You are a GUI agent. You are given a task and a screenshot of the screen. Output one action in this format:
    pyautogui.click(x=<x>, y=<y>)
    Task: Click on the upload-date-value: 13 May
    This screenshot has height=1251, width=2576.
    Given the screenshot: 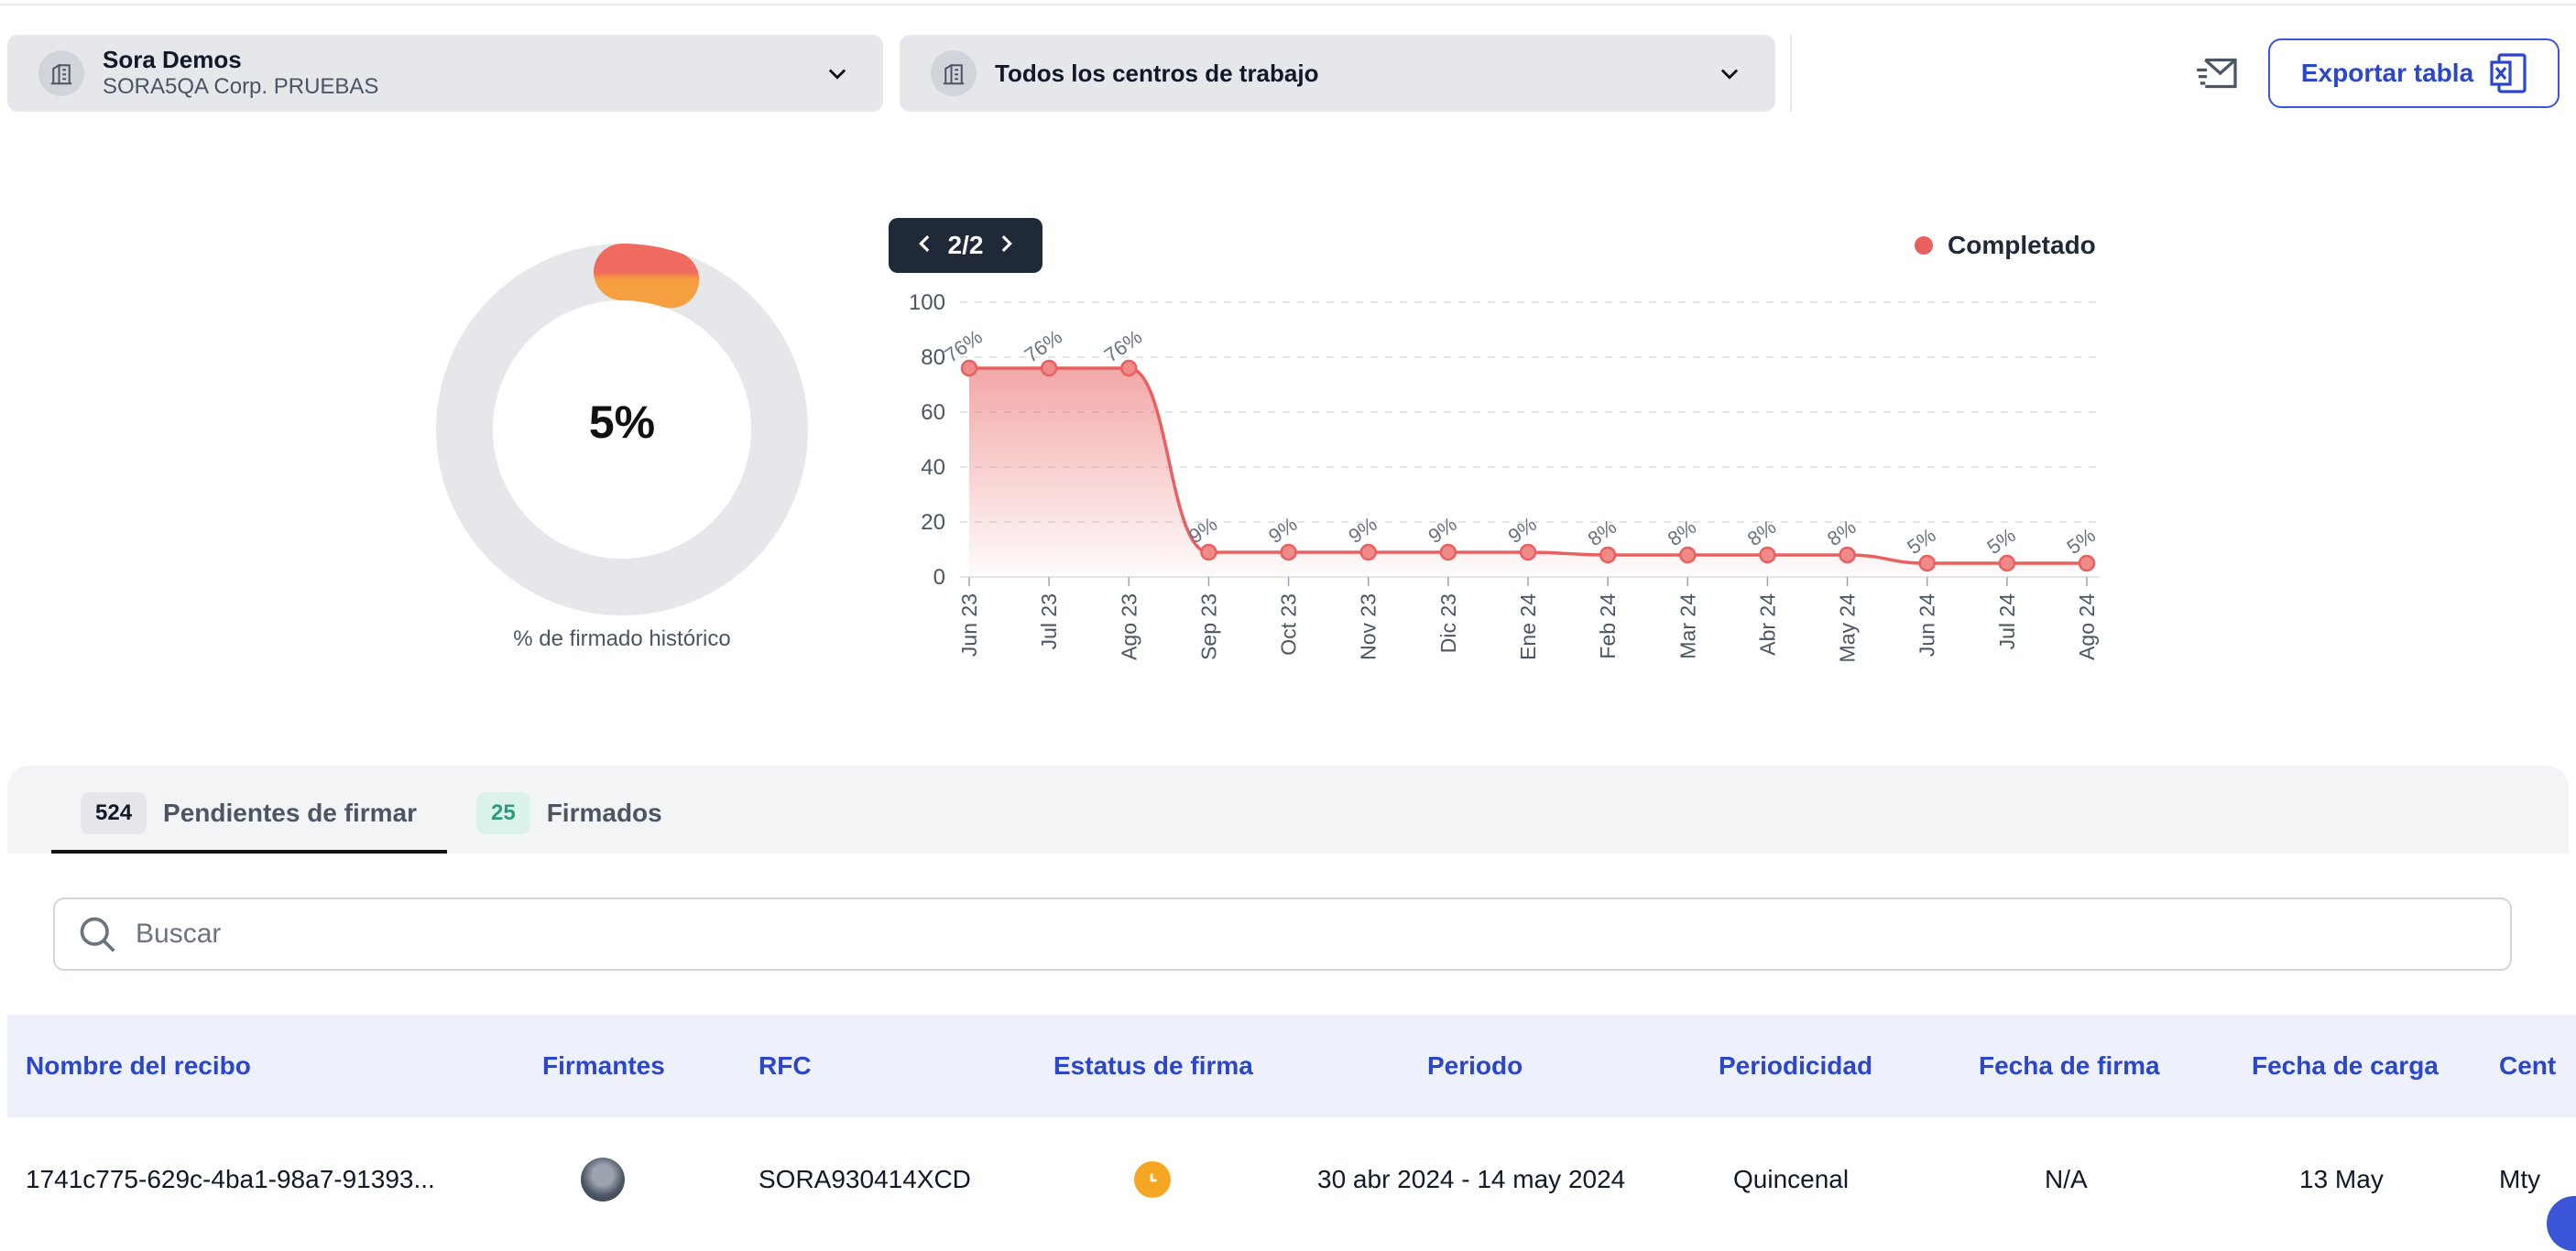 What is the action you would take?
    pyautogui.click(x=2342, y=1179)
    